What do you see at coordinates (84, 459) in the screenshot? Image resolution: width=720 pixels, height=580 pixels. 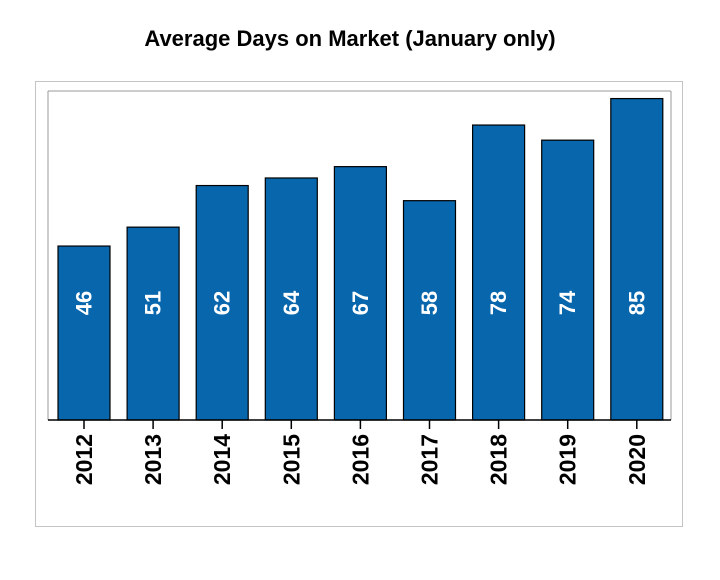 I see `x-tick-label: 2012` at bounding box center [84, 459].